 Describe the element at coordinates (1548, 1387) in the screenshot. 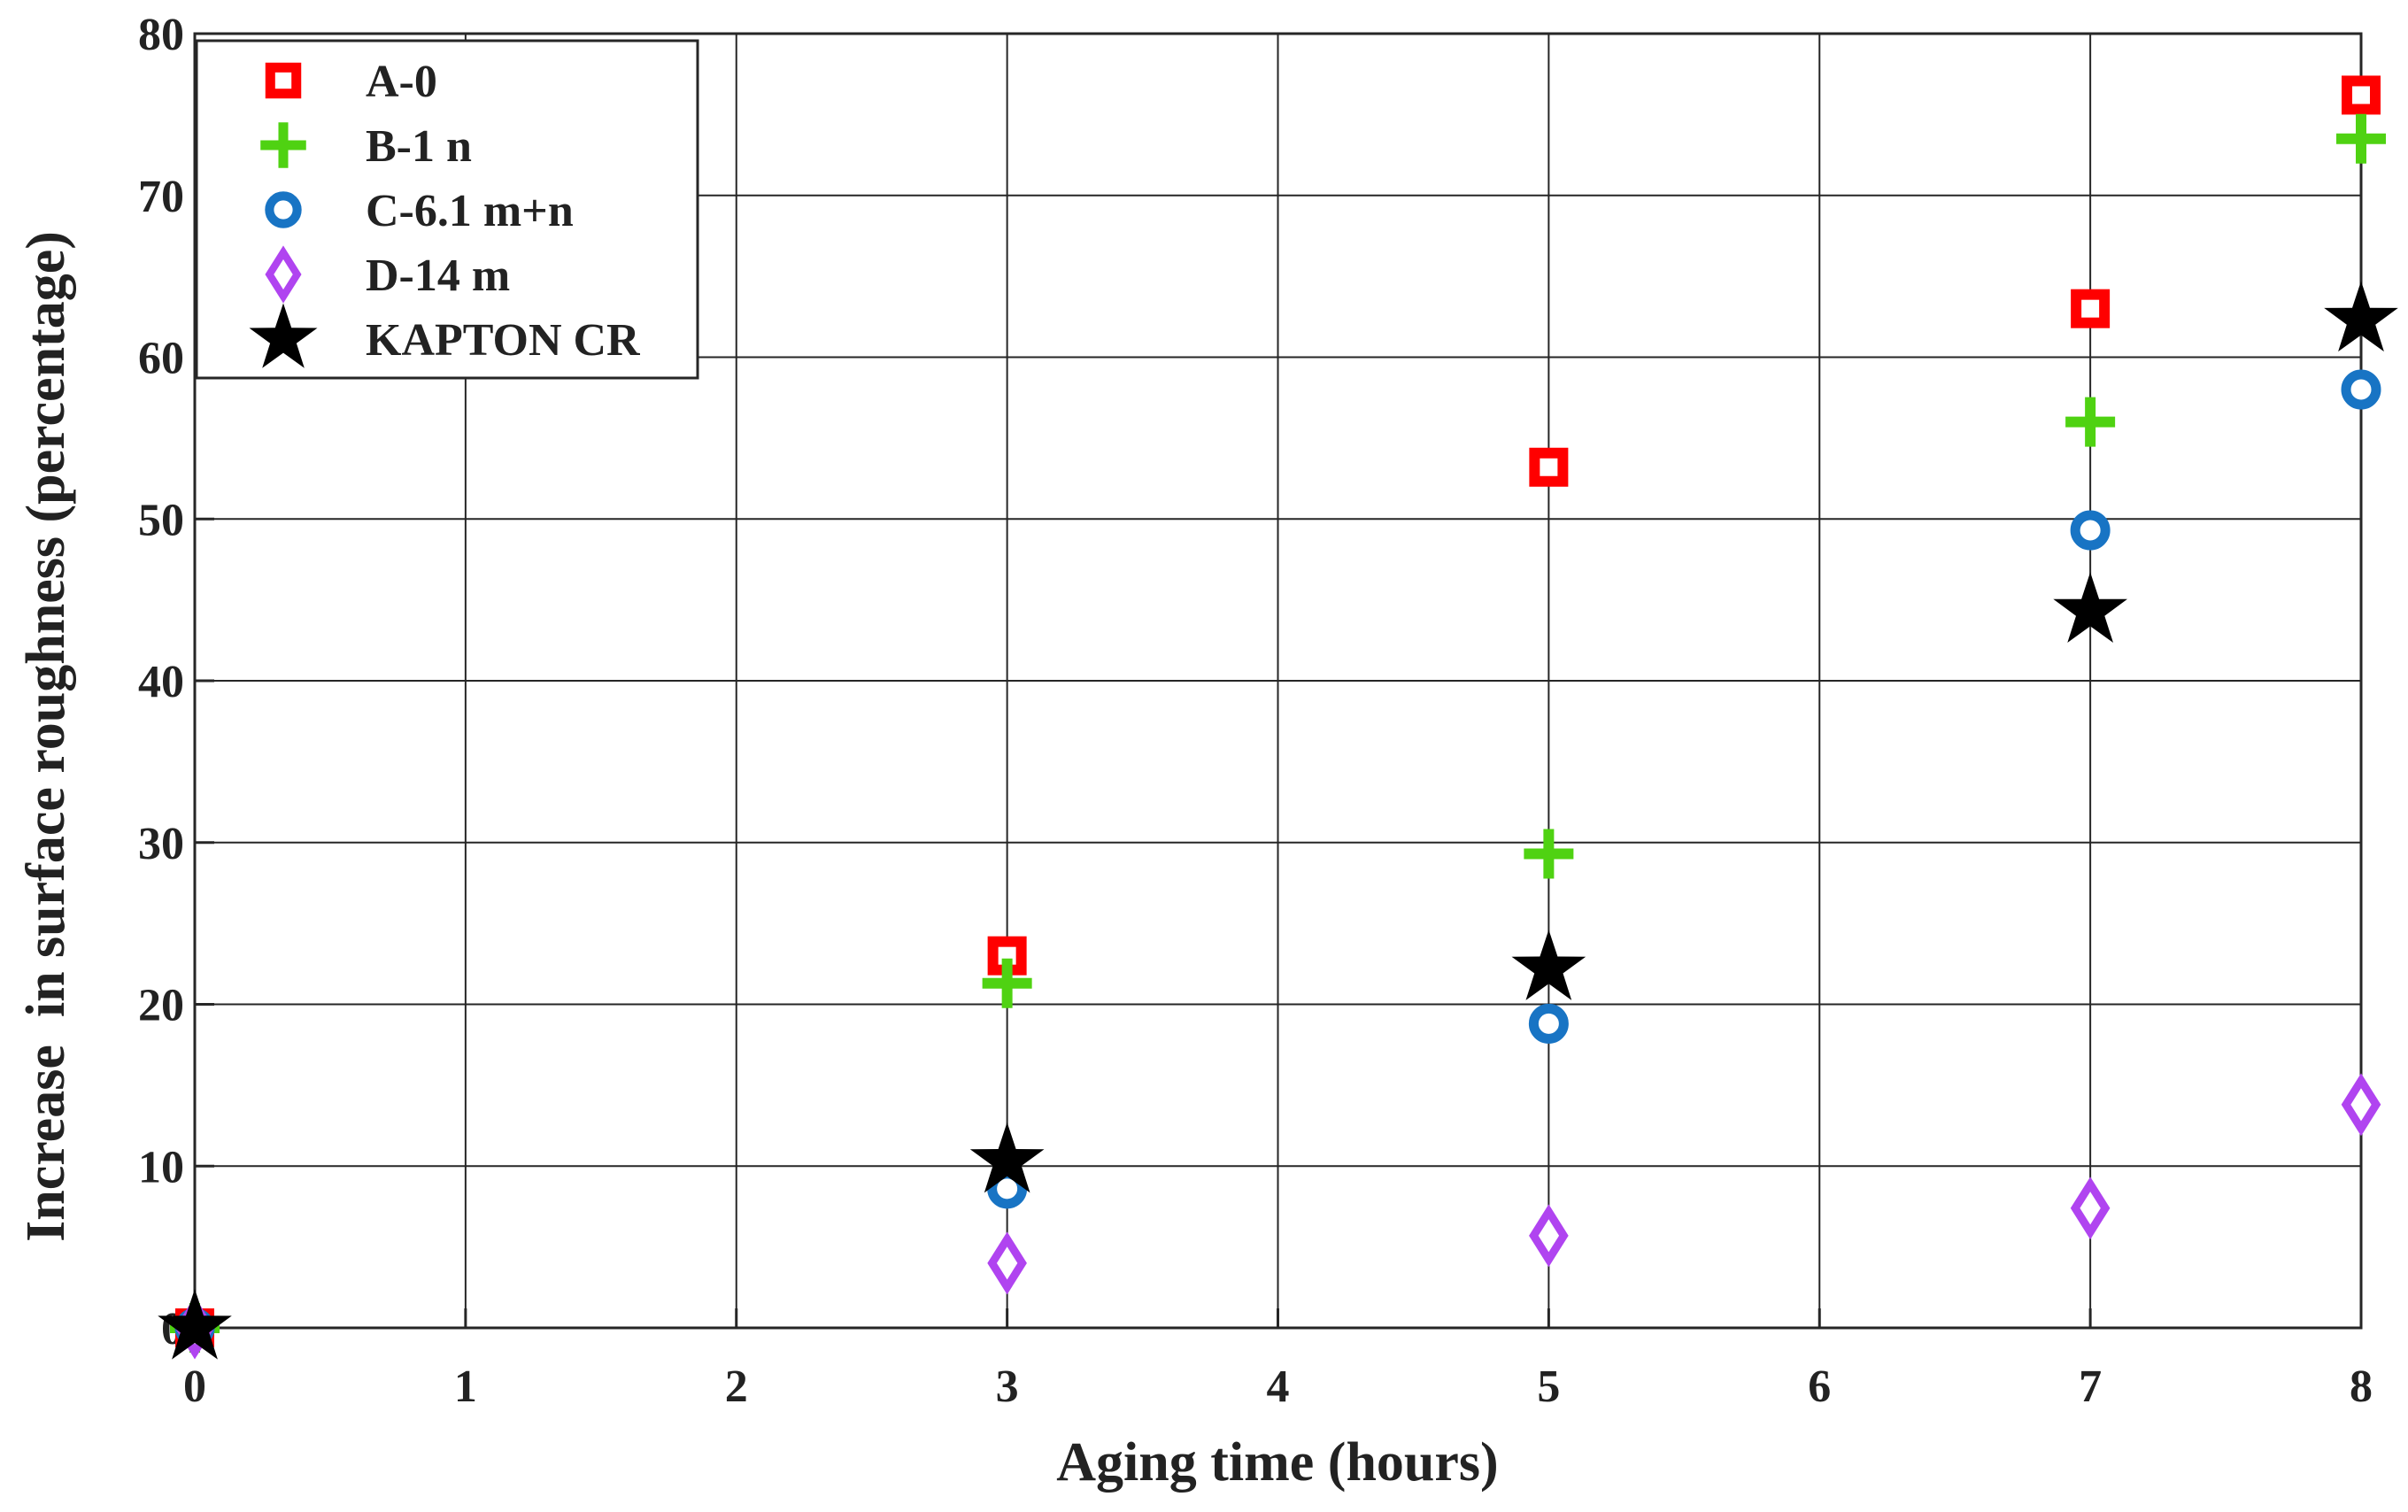

I see `x-tick-label: 5` at that location.